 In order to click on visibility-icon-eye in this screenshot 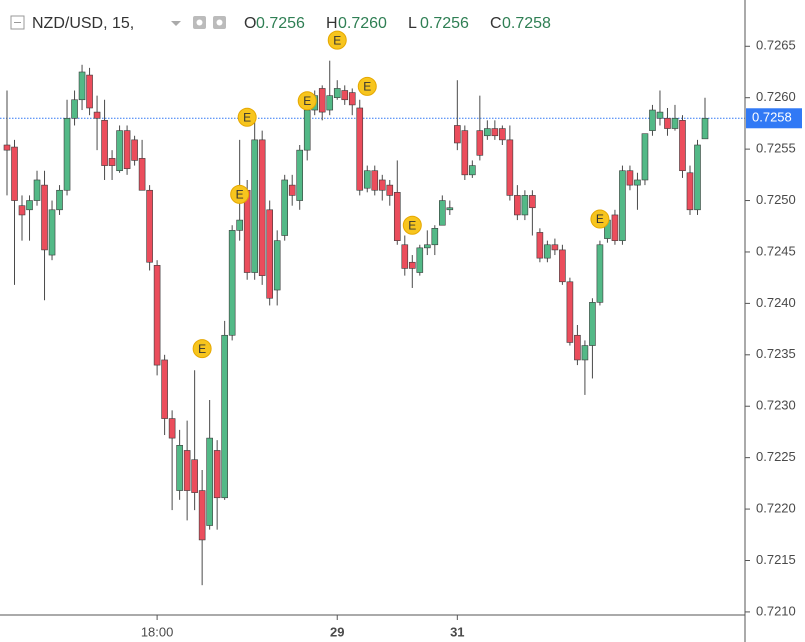, I will do `click(199, 22)`.